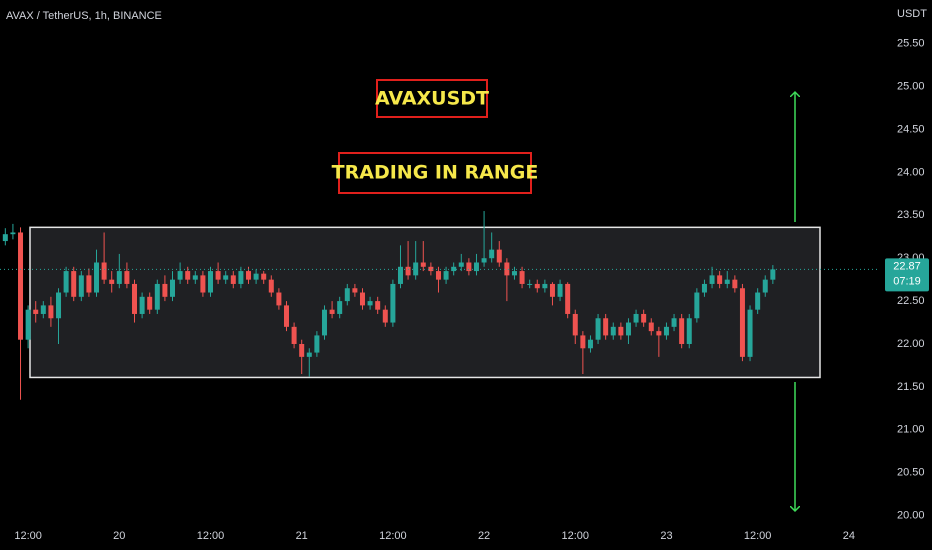  I want to click on y-tick-label: 25.50, so click(911, 44).